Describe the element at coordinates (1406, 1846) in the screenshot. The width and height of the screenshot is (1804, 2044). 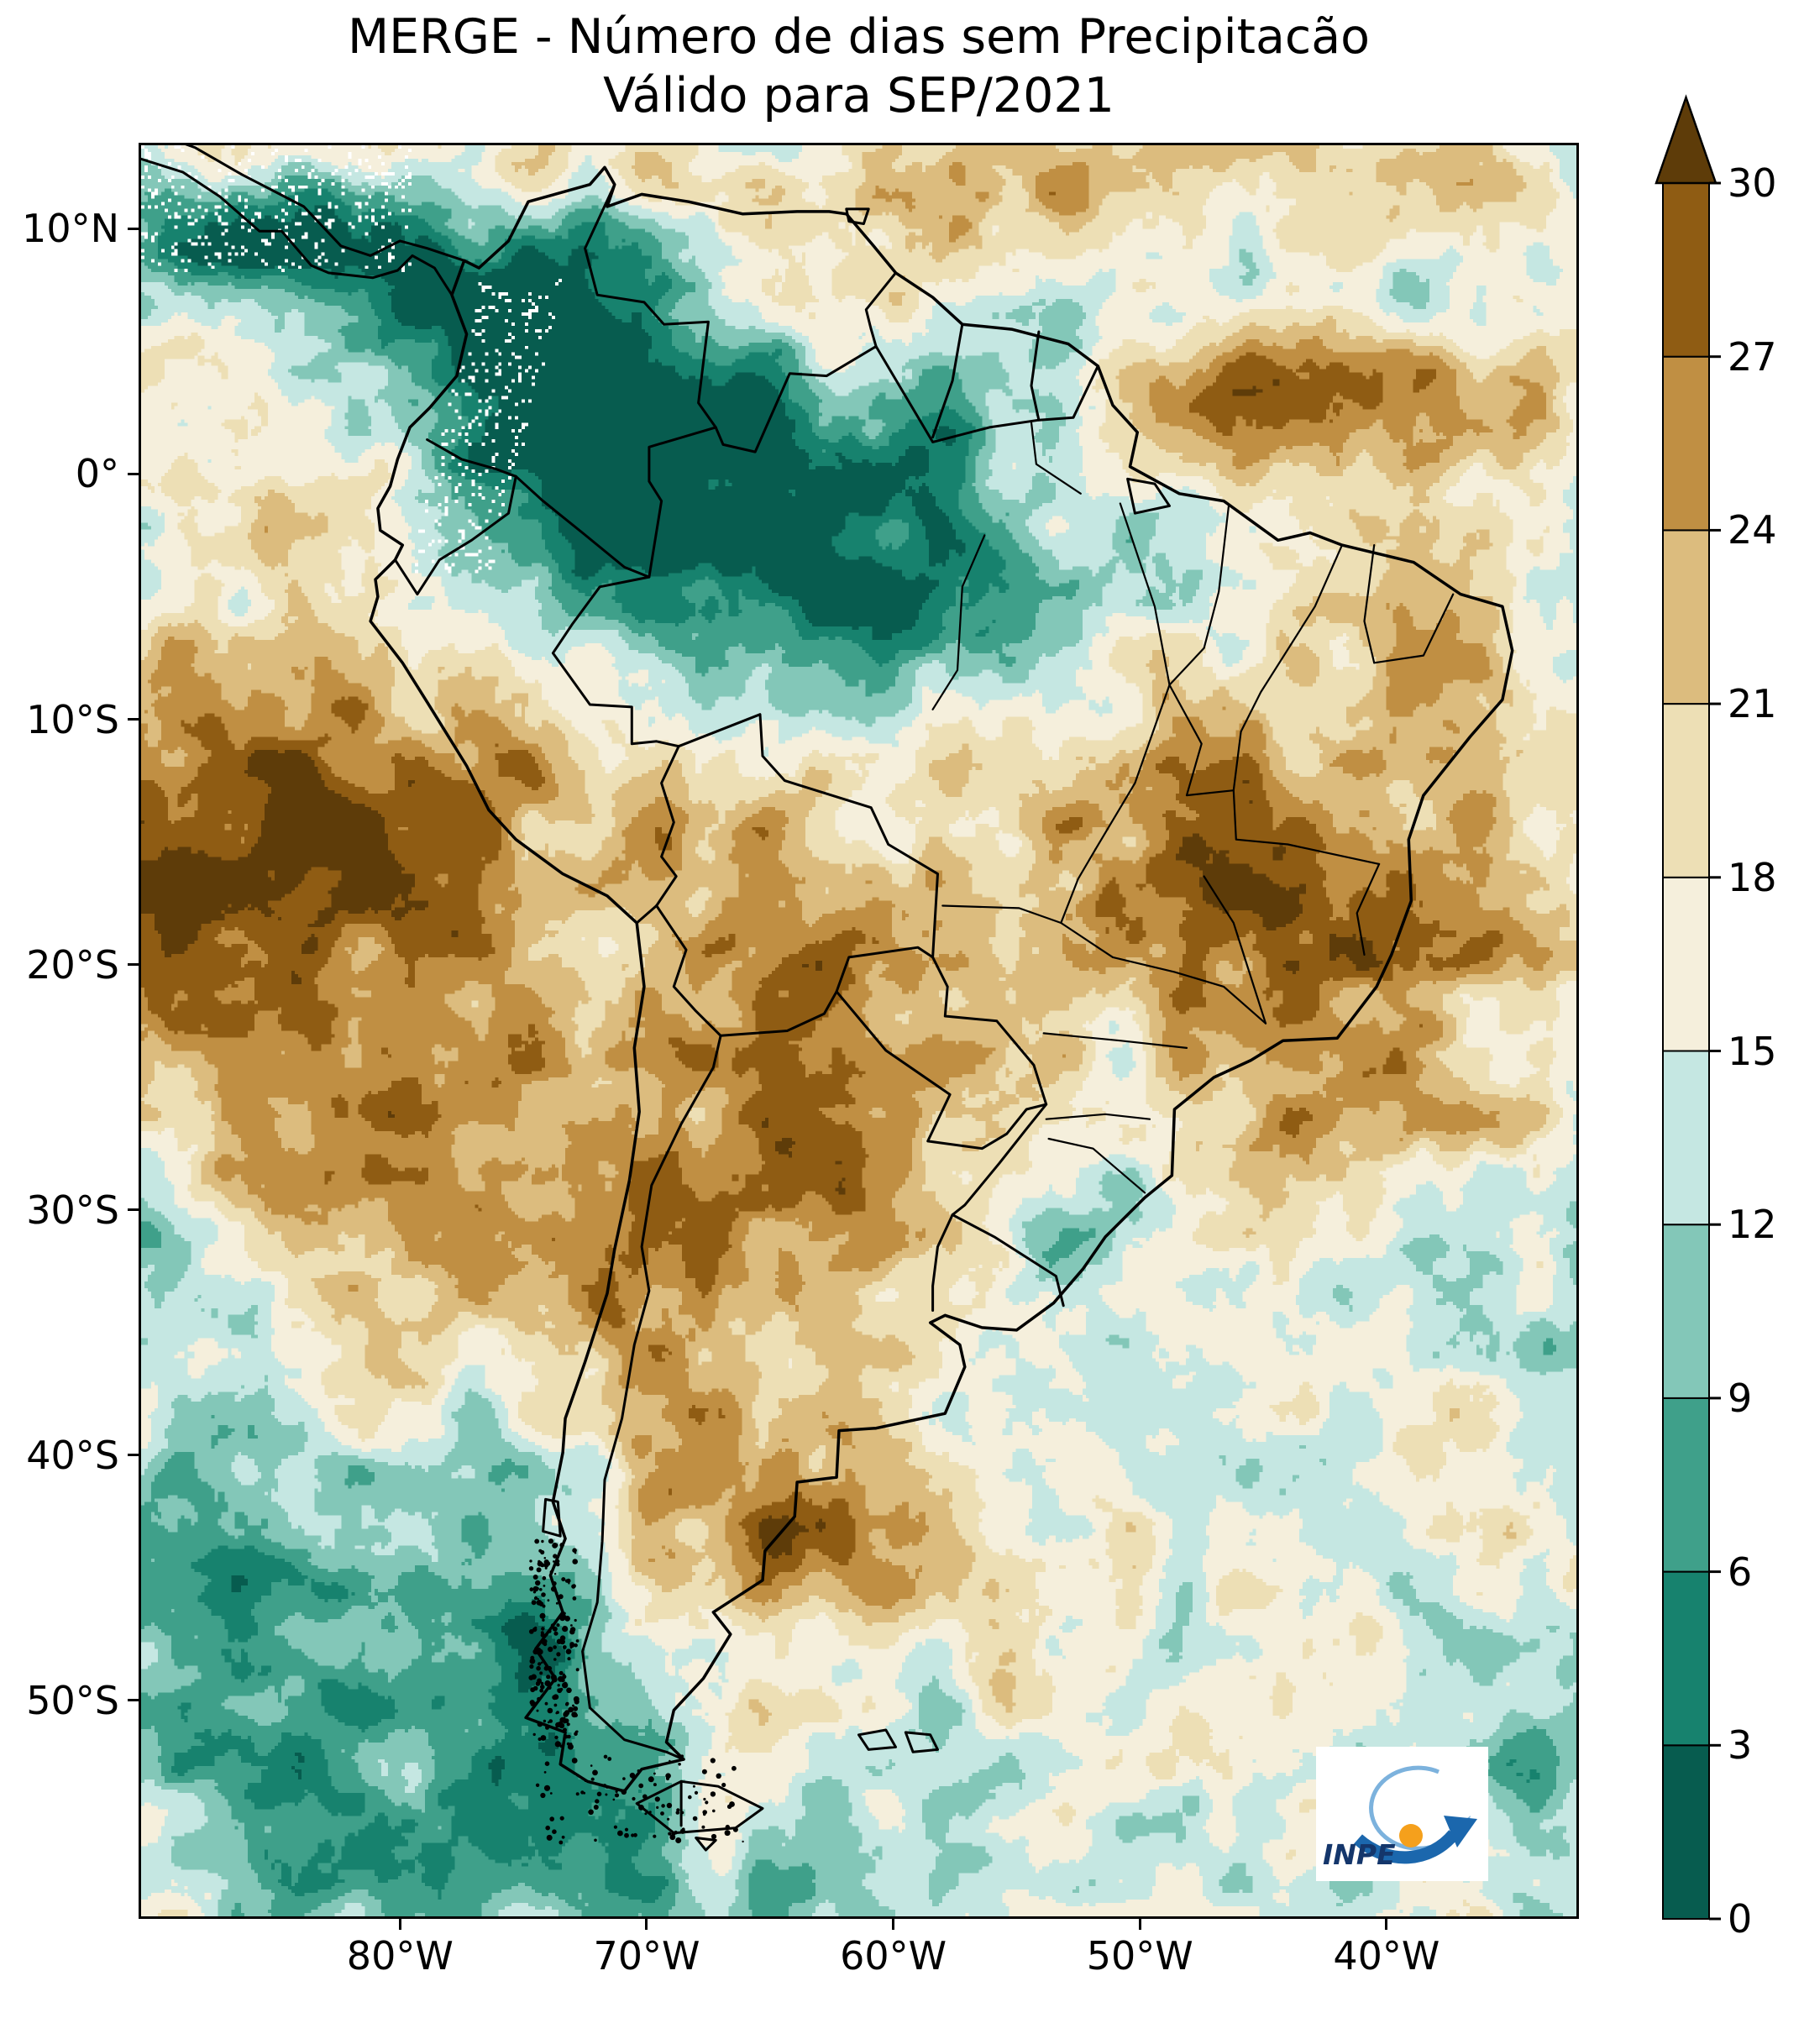
I see `logo-swoosh-arrow-icon` at that location.